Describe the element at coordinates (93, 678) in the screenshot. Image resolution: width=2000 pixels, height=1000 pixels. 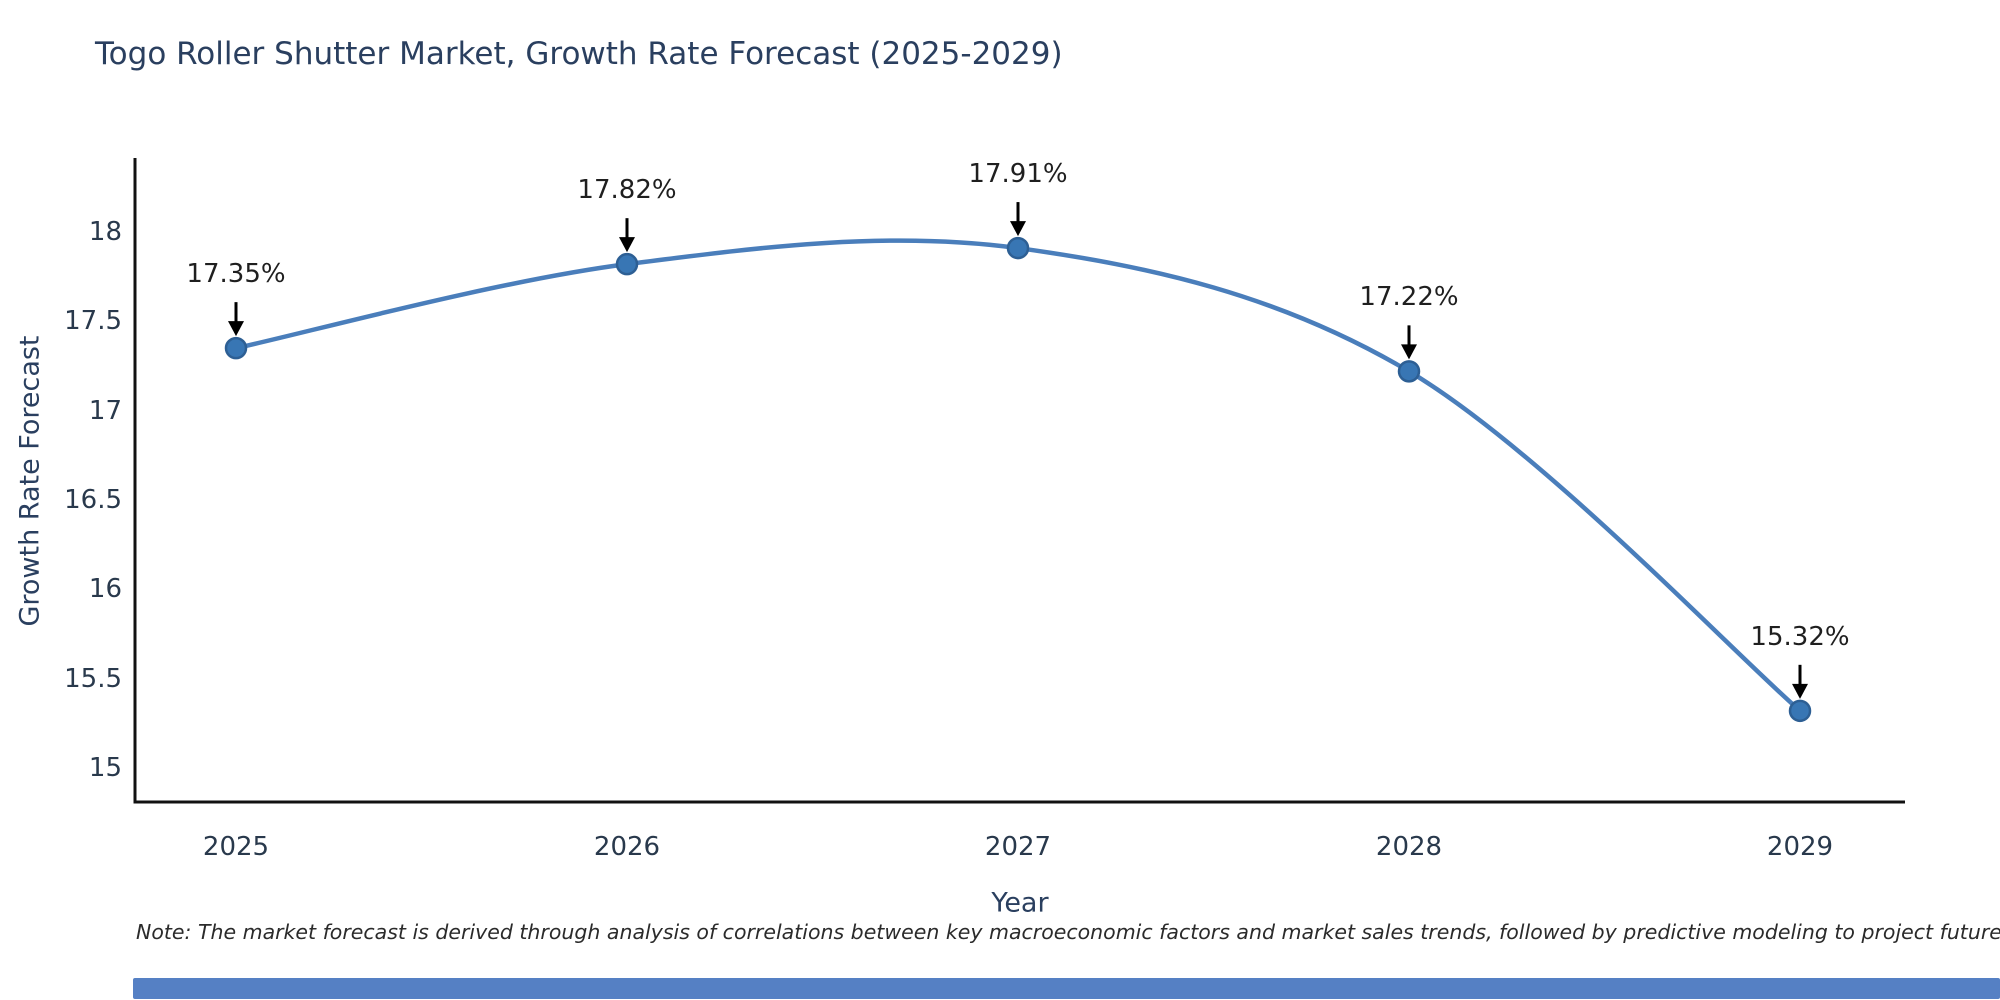
I see `y-tick-label: 15.5` at that location.